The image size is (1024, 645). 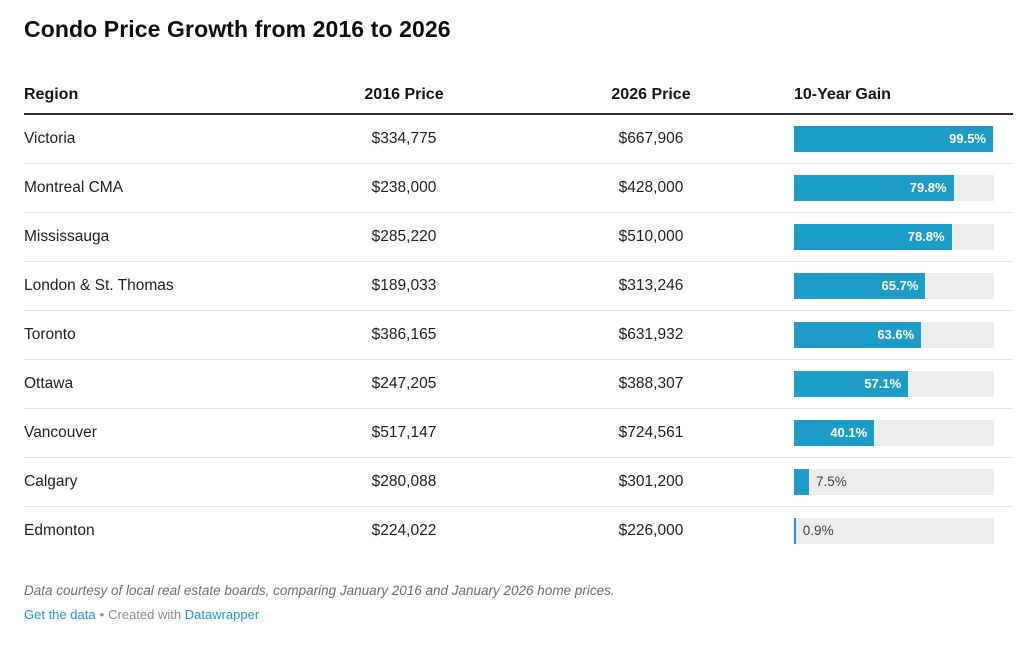 I want to click on gain-bar-label: 78.8%, so click(x=926, y=237).